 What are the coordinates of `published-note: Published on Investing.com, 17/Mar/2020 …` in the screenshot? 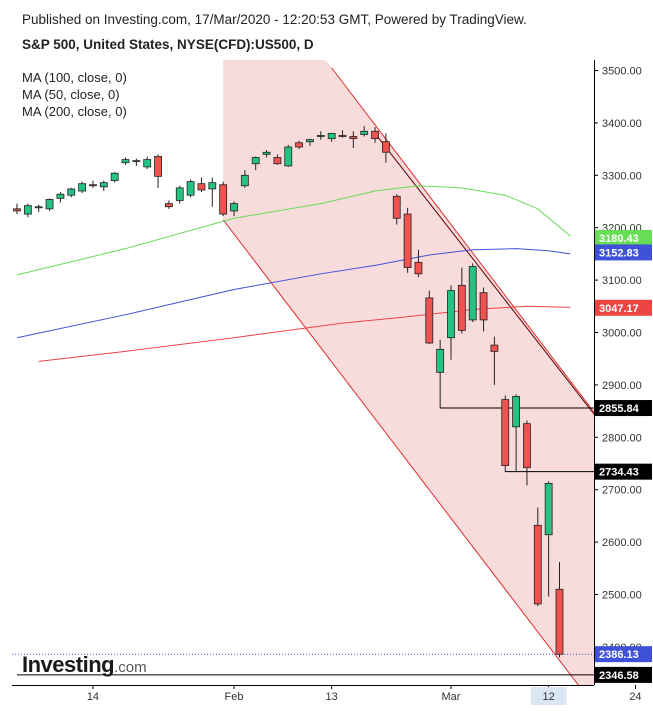 It's located at (274, 19).